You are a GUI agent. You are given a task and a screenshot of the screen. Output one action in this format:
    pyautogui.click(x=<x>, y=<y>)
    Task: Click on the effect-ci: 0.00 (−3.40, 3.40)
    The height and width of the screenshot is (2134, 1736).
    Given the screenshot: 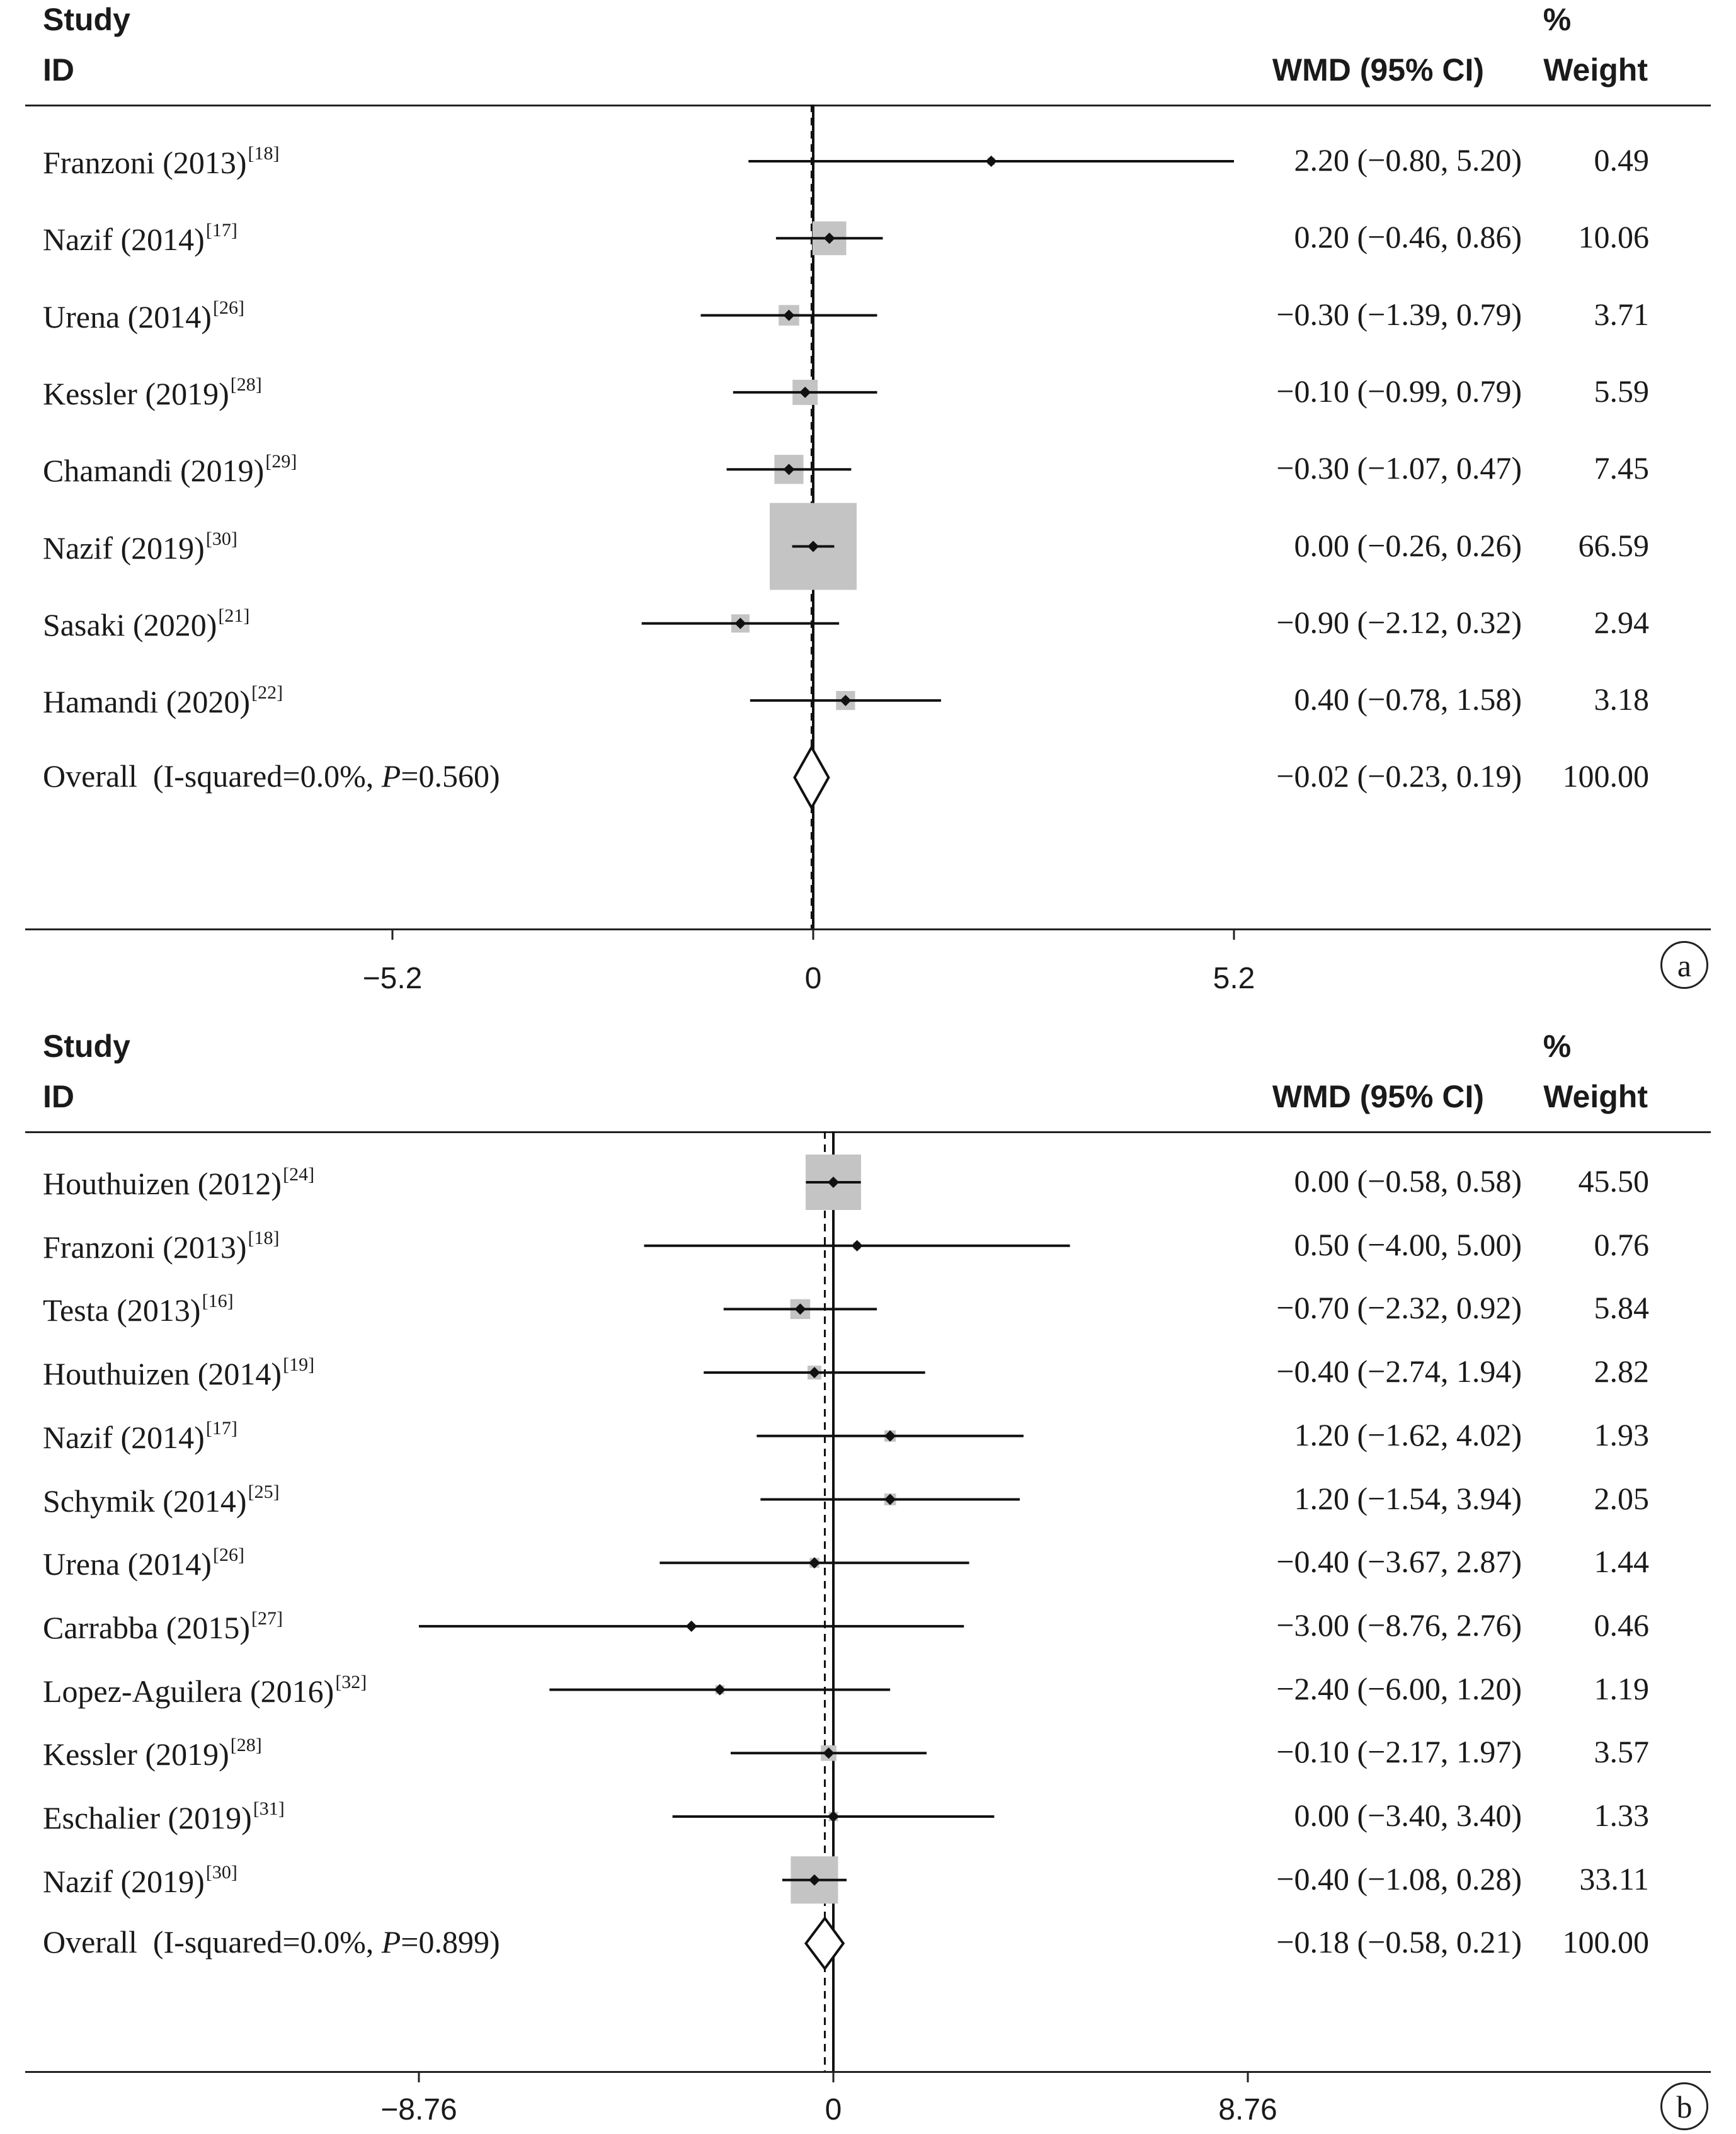 What is the action you would take?
    pyautogui.click(x=1408, y=1815)
    